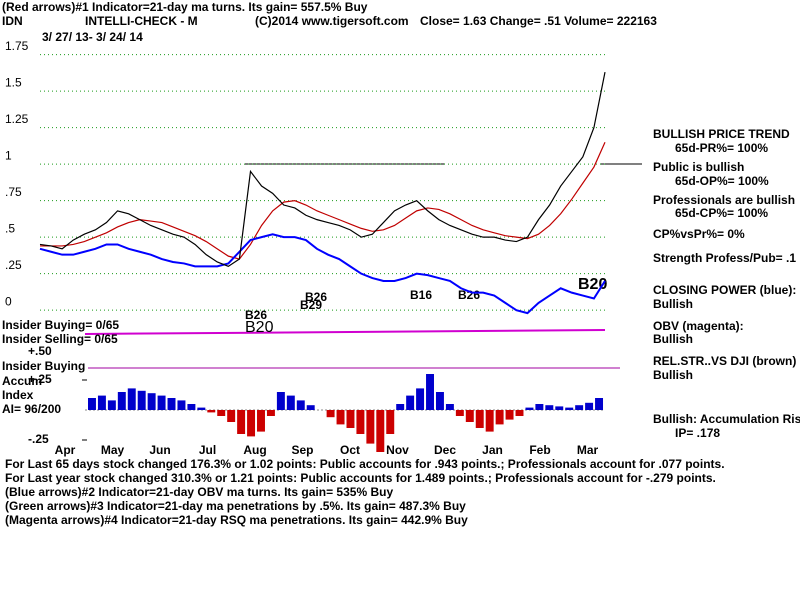 The image size is (800, 600). I want to click on accum-tick-label: -.25, so click(38, 439).